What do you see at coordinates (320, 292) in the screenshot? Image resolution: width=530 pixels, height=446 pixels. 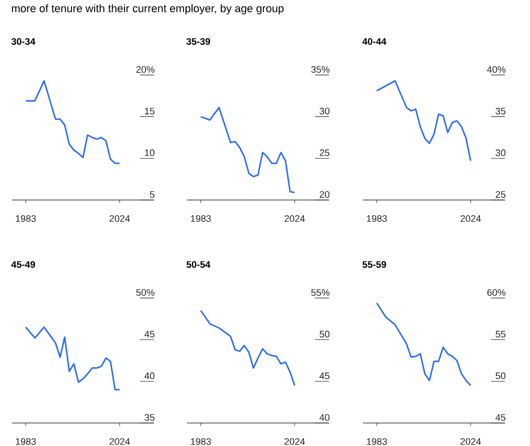 I see `y-tick-label: 55%` at bounding box center [320, 292].